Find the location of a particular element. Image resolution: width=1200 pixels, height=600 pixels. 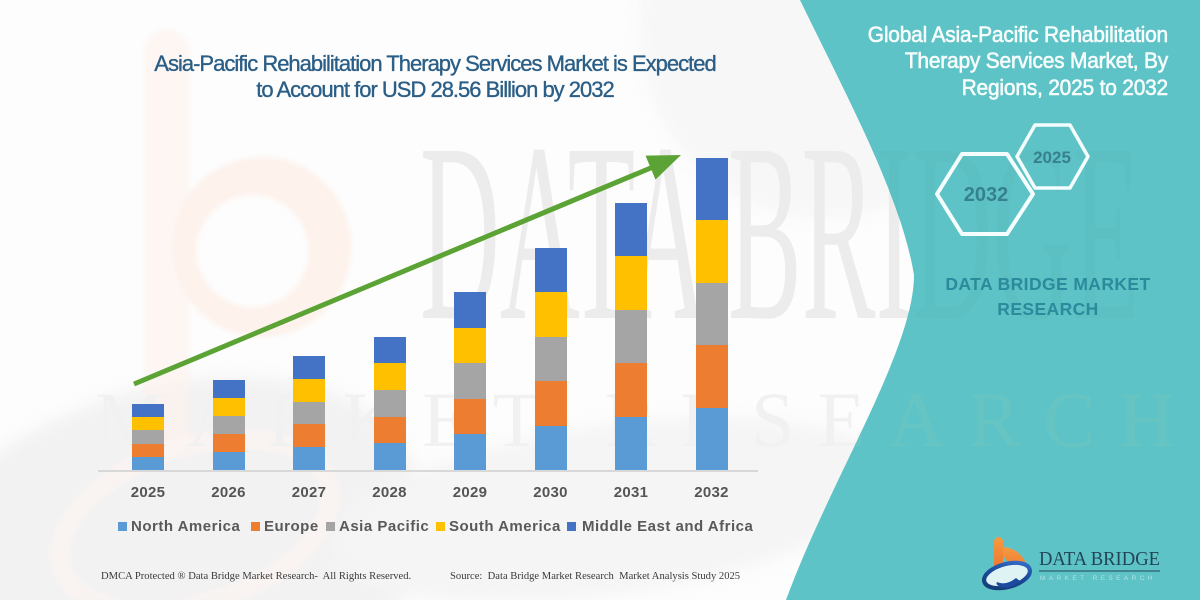

svg-text: DATA BRIDGE is located at coordinates (1099, 559).